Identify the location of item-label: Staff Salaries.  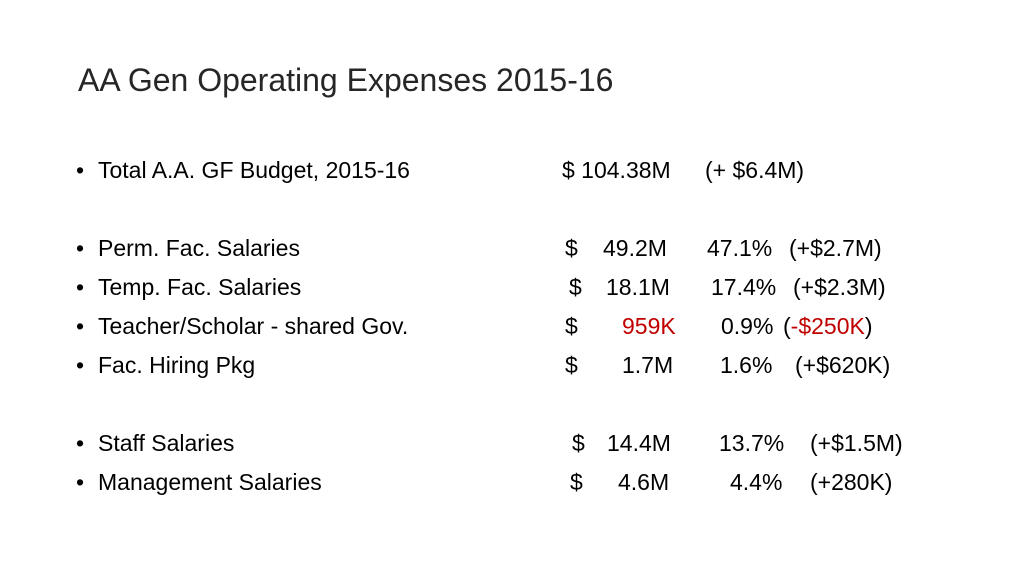
(166, 443).